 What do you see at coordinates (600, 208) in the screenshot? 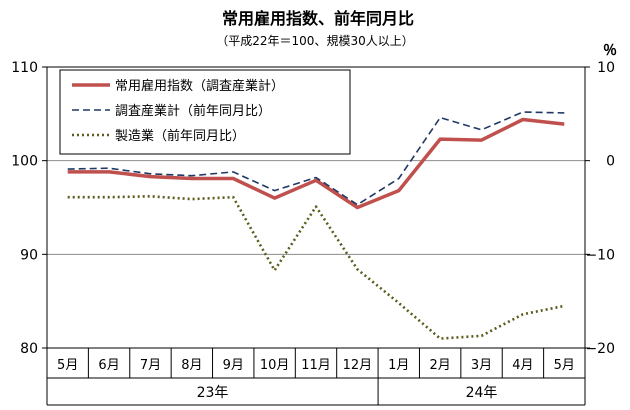
I see `right-axis-ticks: −20 −10 0 10` at bounding box center [600, 208].